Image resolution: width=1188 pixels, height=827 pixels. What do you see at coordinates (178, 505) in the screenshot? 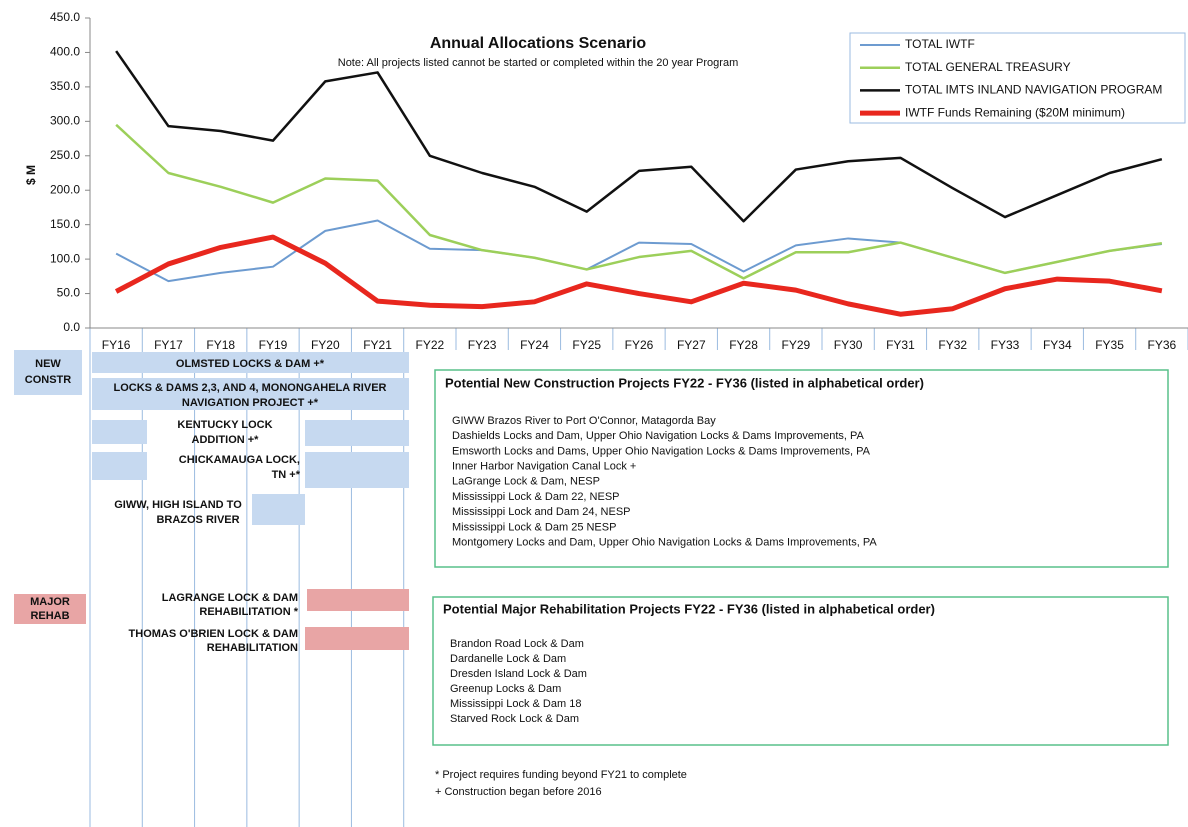
I see `project: GIWW, HIGH ISLAND TO` at bounding box center [178, 505].